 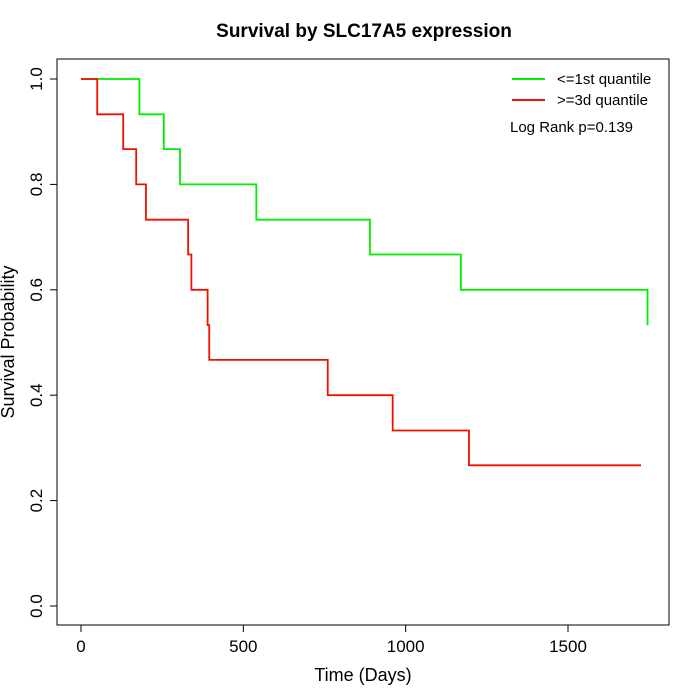 I want to click on x-tick-label: 500, so click(x=243, y=646).